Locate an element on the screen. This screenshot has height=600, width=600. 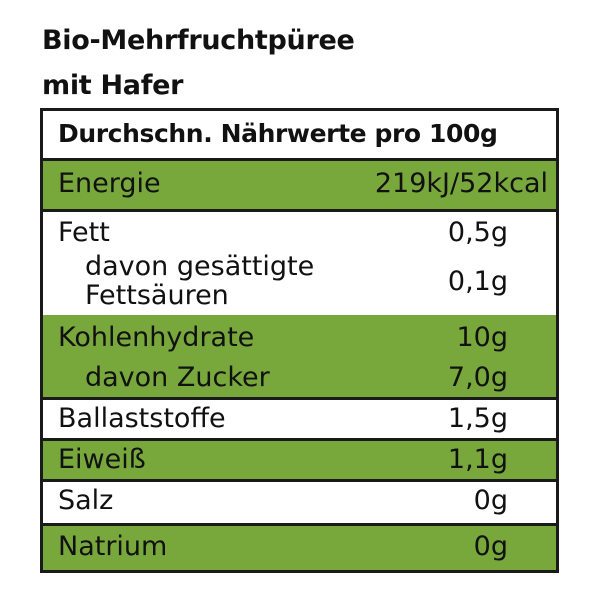
row-value: 0,5g is located at coordinates (477, 232).